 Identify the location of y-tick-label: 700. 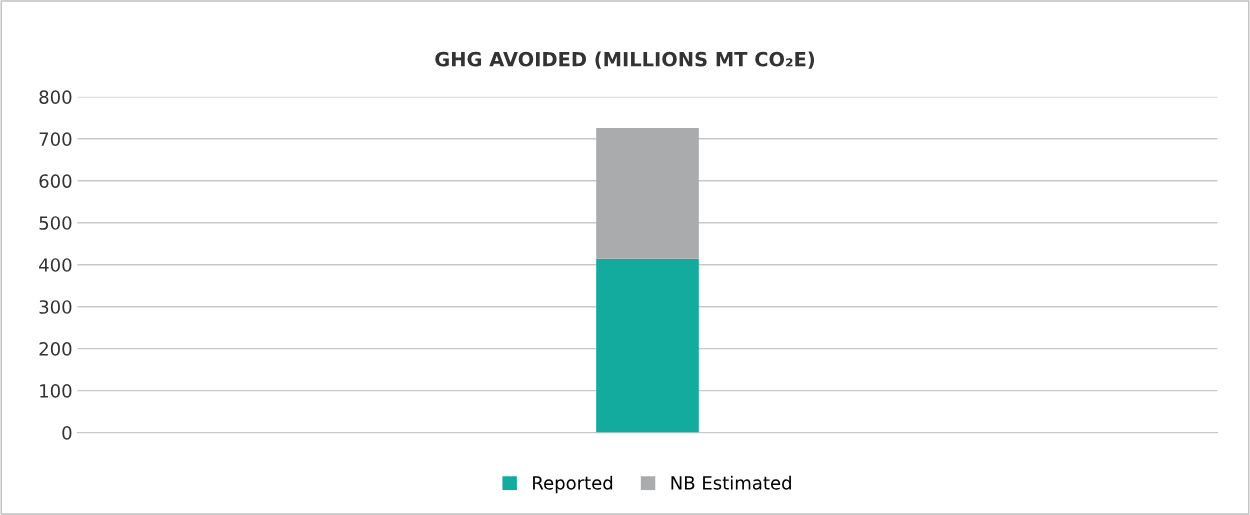
(55, 139).